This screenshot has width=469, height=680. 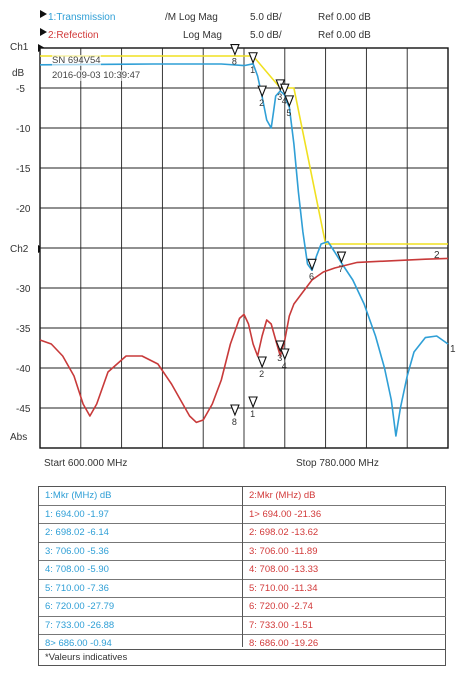 What do you see at coordinates (284, 101) in the screenshot?
I see `transmission-marker-label: 4` at bounding box center [284, 101].